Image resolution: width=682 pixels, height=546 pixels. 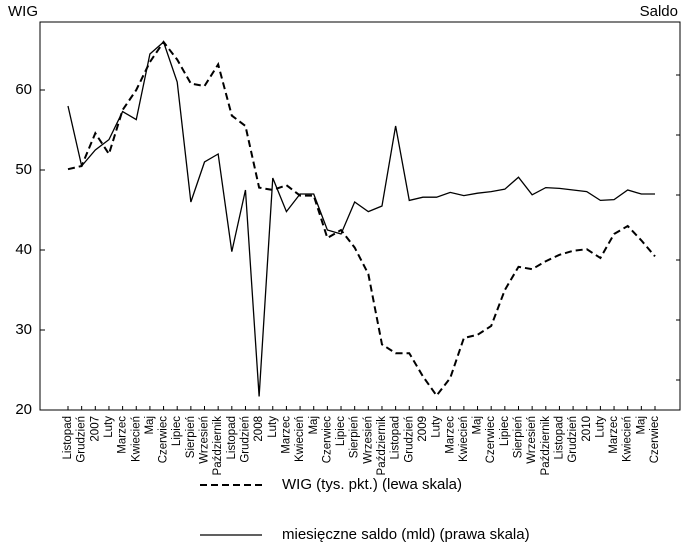 What do you see at coordinates (23, 89) in the screenshot?
I see `y-tick-label: 60` at bounding box center [23, 89].